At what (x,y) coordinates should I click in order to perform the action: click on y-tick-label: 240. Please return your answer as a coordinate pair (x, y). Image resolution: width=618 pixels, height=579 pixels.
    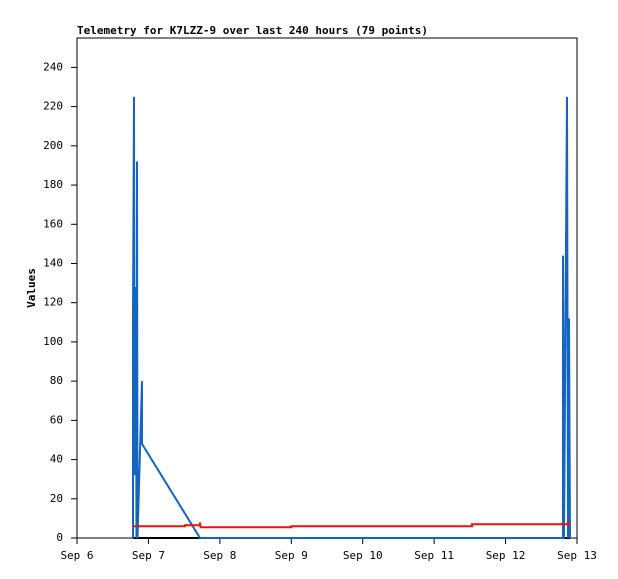
    Looking at the image, I should click on (53, 66).